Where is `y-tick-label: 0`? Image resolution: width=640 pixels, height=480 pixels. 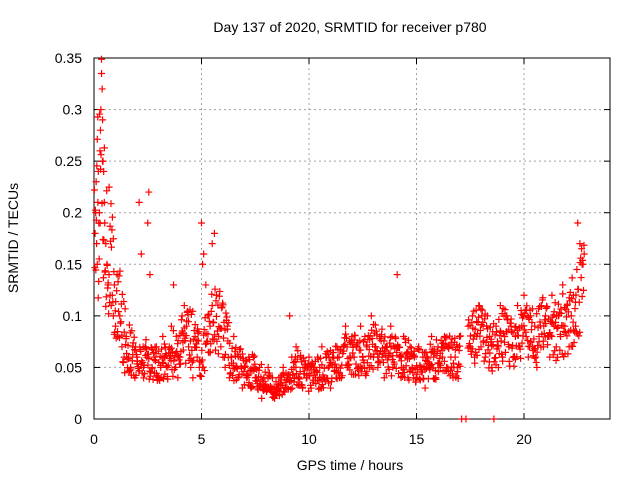
y-tick-label: 0 is located at coordinates (78, 419).